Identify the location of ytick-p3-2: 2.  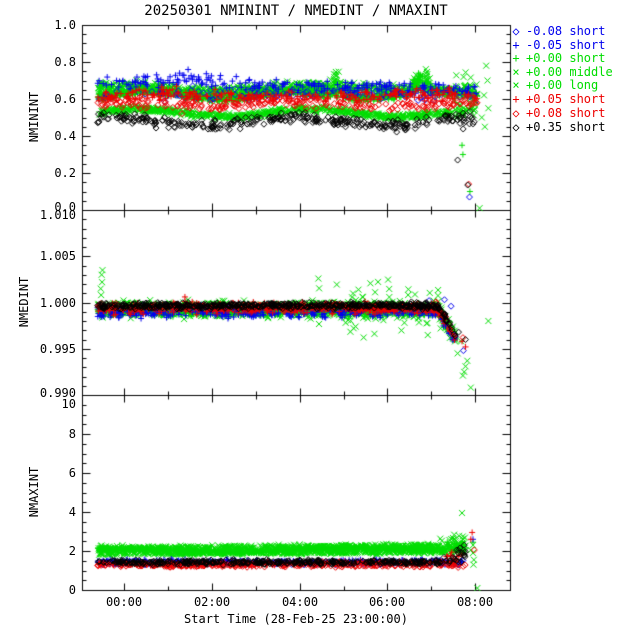
(72, 551).